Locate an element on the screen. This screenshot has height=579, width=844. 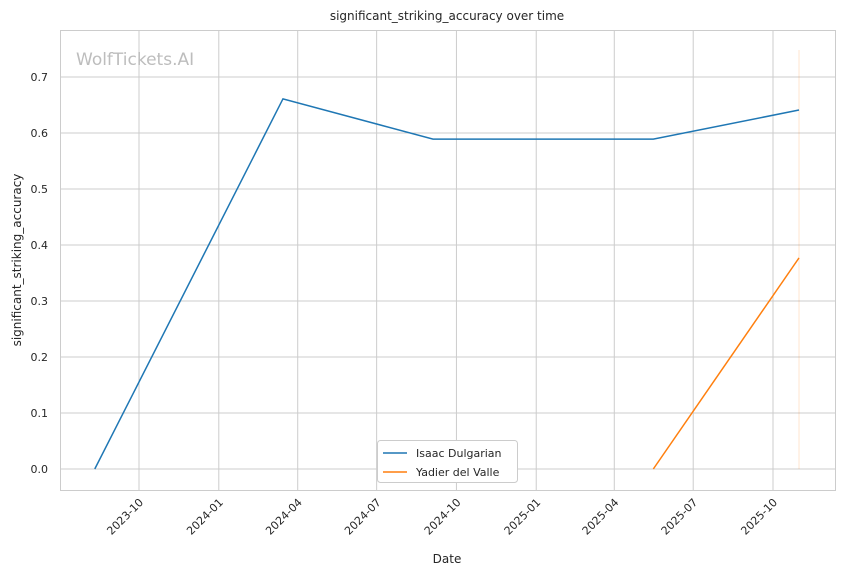
watermark: WolfTickets.AI is located at coordinates (135, 60).